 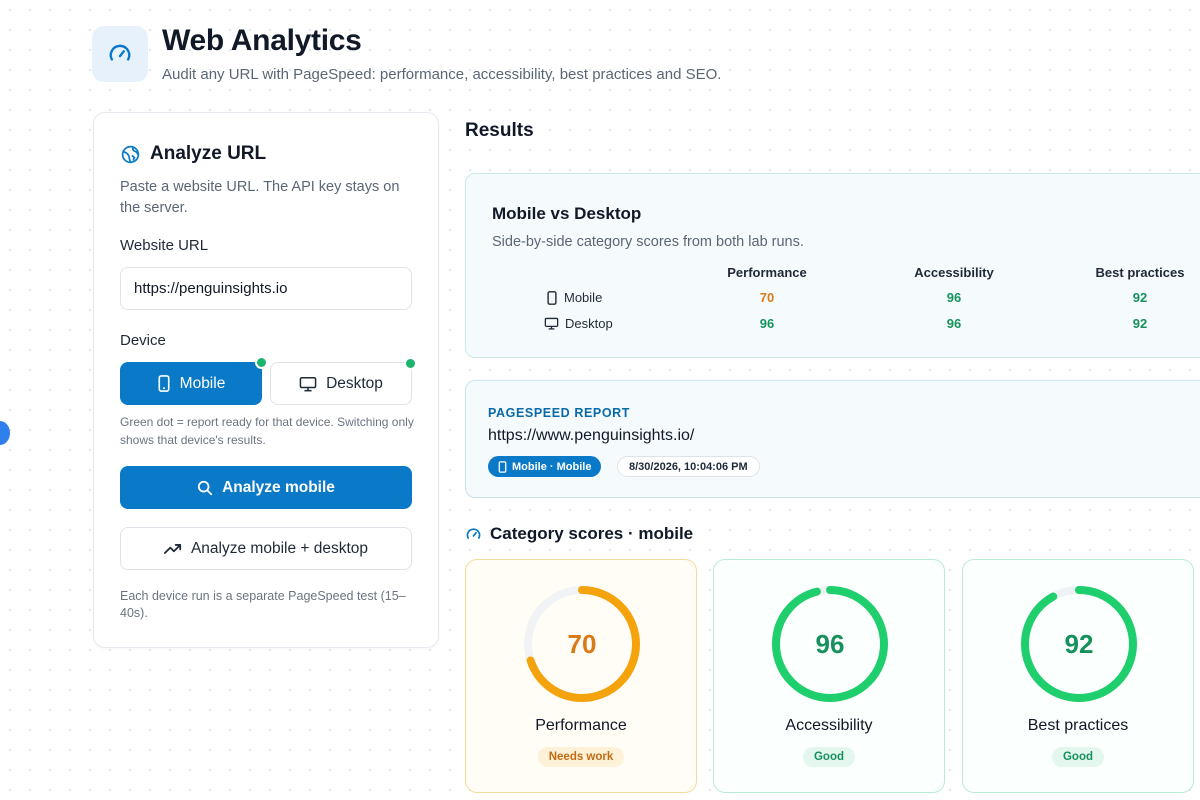 What do you see at coordinates (172, 548) in the screenshot?
I see `trending-up-icon` at bounding box center [172, 548].